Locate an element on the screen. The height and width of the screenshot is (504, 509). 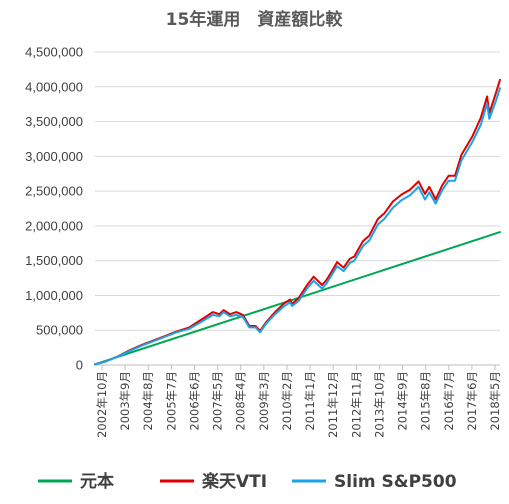
chart-legend: 元本 楽天VTI Slim S&P500 is located at coordinates (247, 481).